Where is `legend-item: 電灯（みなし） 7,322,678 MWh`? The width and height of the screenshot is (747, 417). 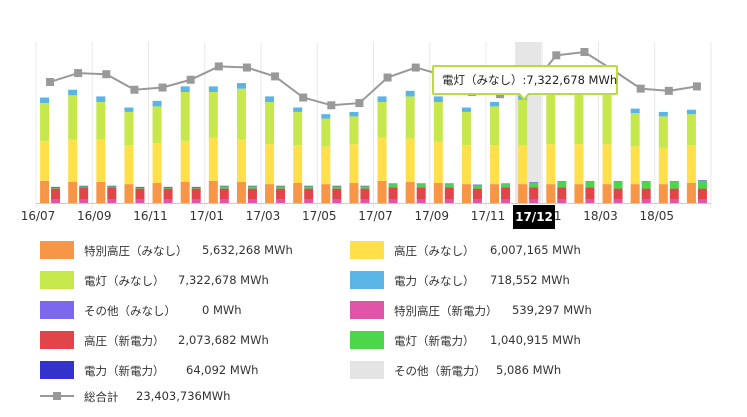 legend-item: 電灯（みなし） 7,322,678 MWh is located at coordinates (180, 280).